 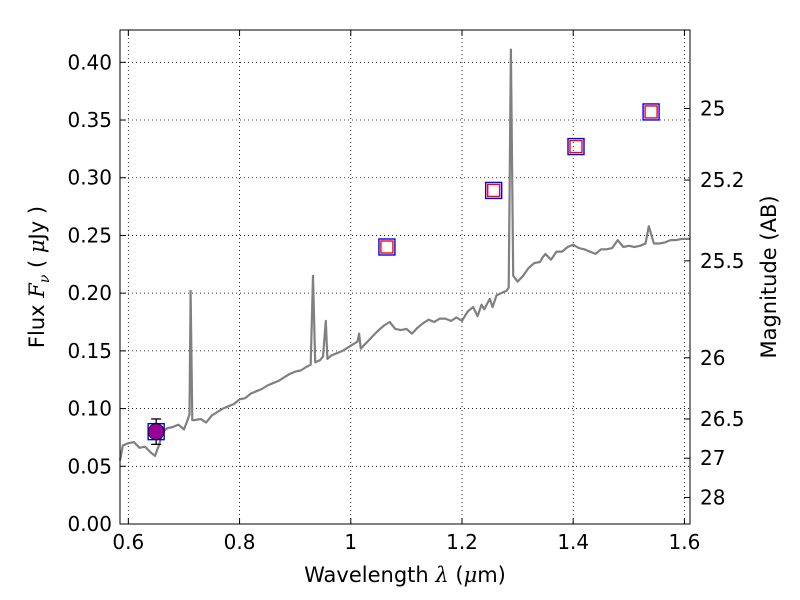 What do you see at coordinates (405, 575) in the screenshot?
I see `x-axis-title: Wavelength λ (μm)` at bounding box center [405, 575].